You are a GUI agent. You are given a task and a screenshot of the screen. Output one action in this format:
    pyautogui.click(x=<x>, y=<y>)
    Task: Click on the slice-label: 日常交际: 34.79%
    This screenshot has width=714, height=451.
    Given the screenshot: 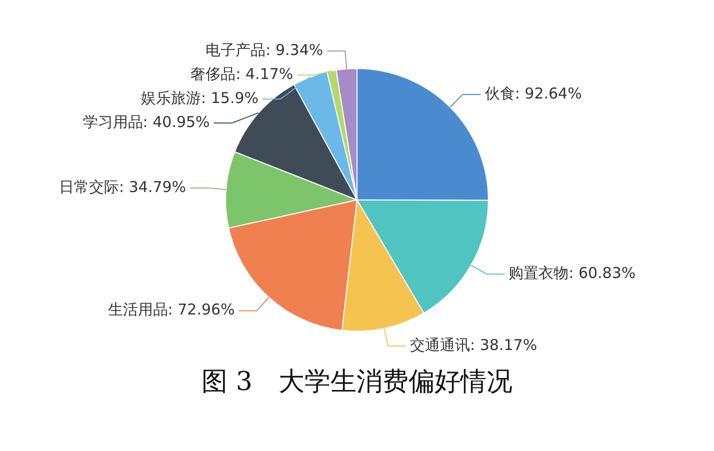 What is the action you would take?
    pyautogui.click(x=122, y=187)
    